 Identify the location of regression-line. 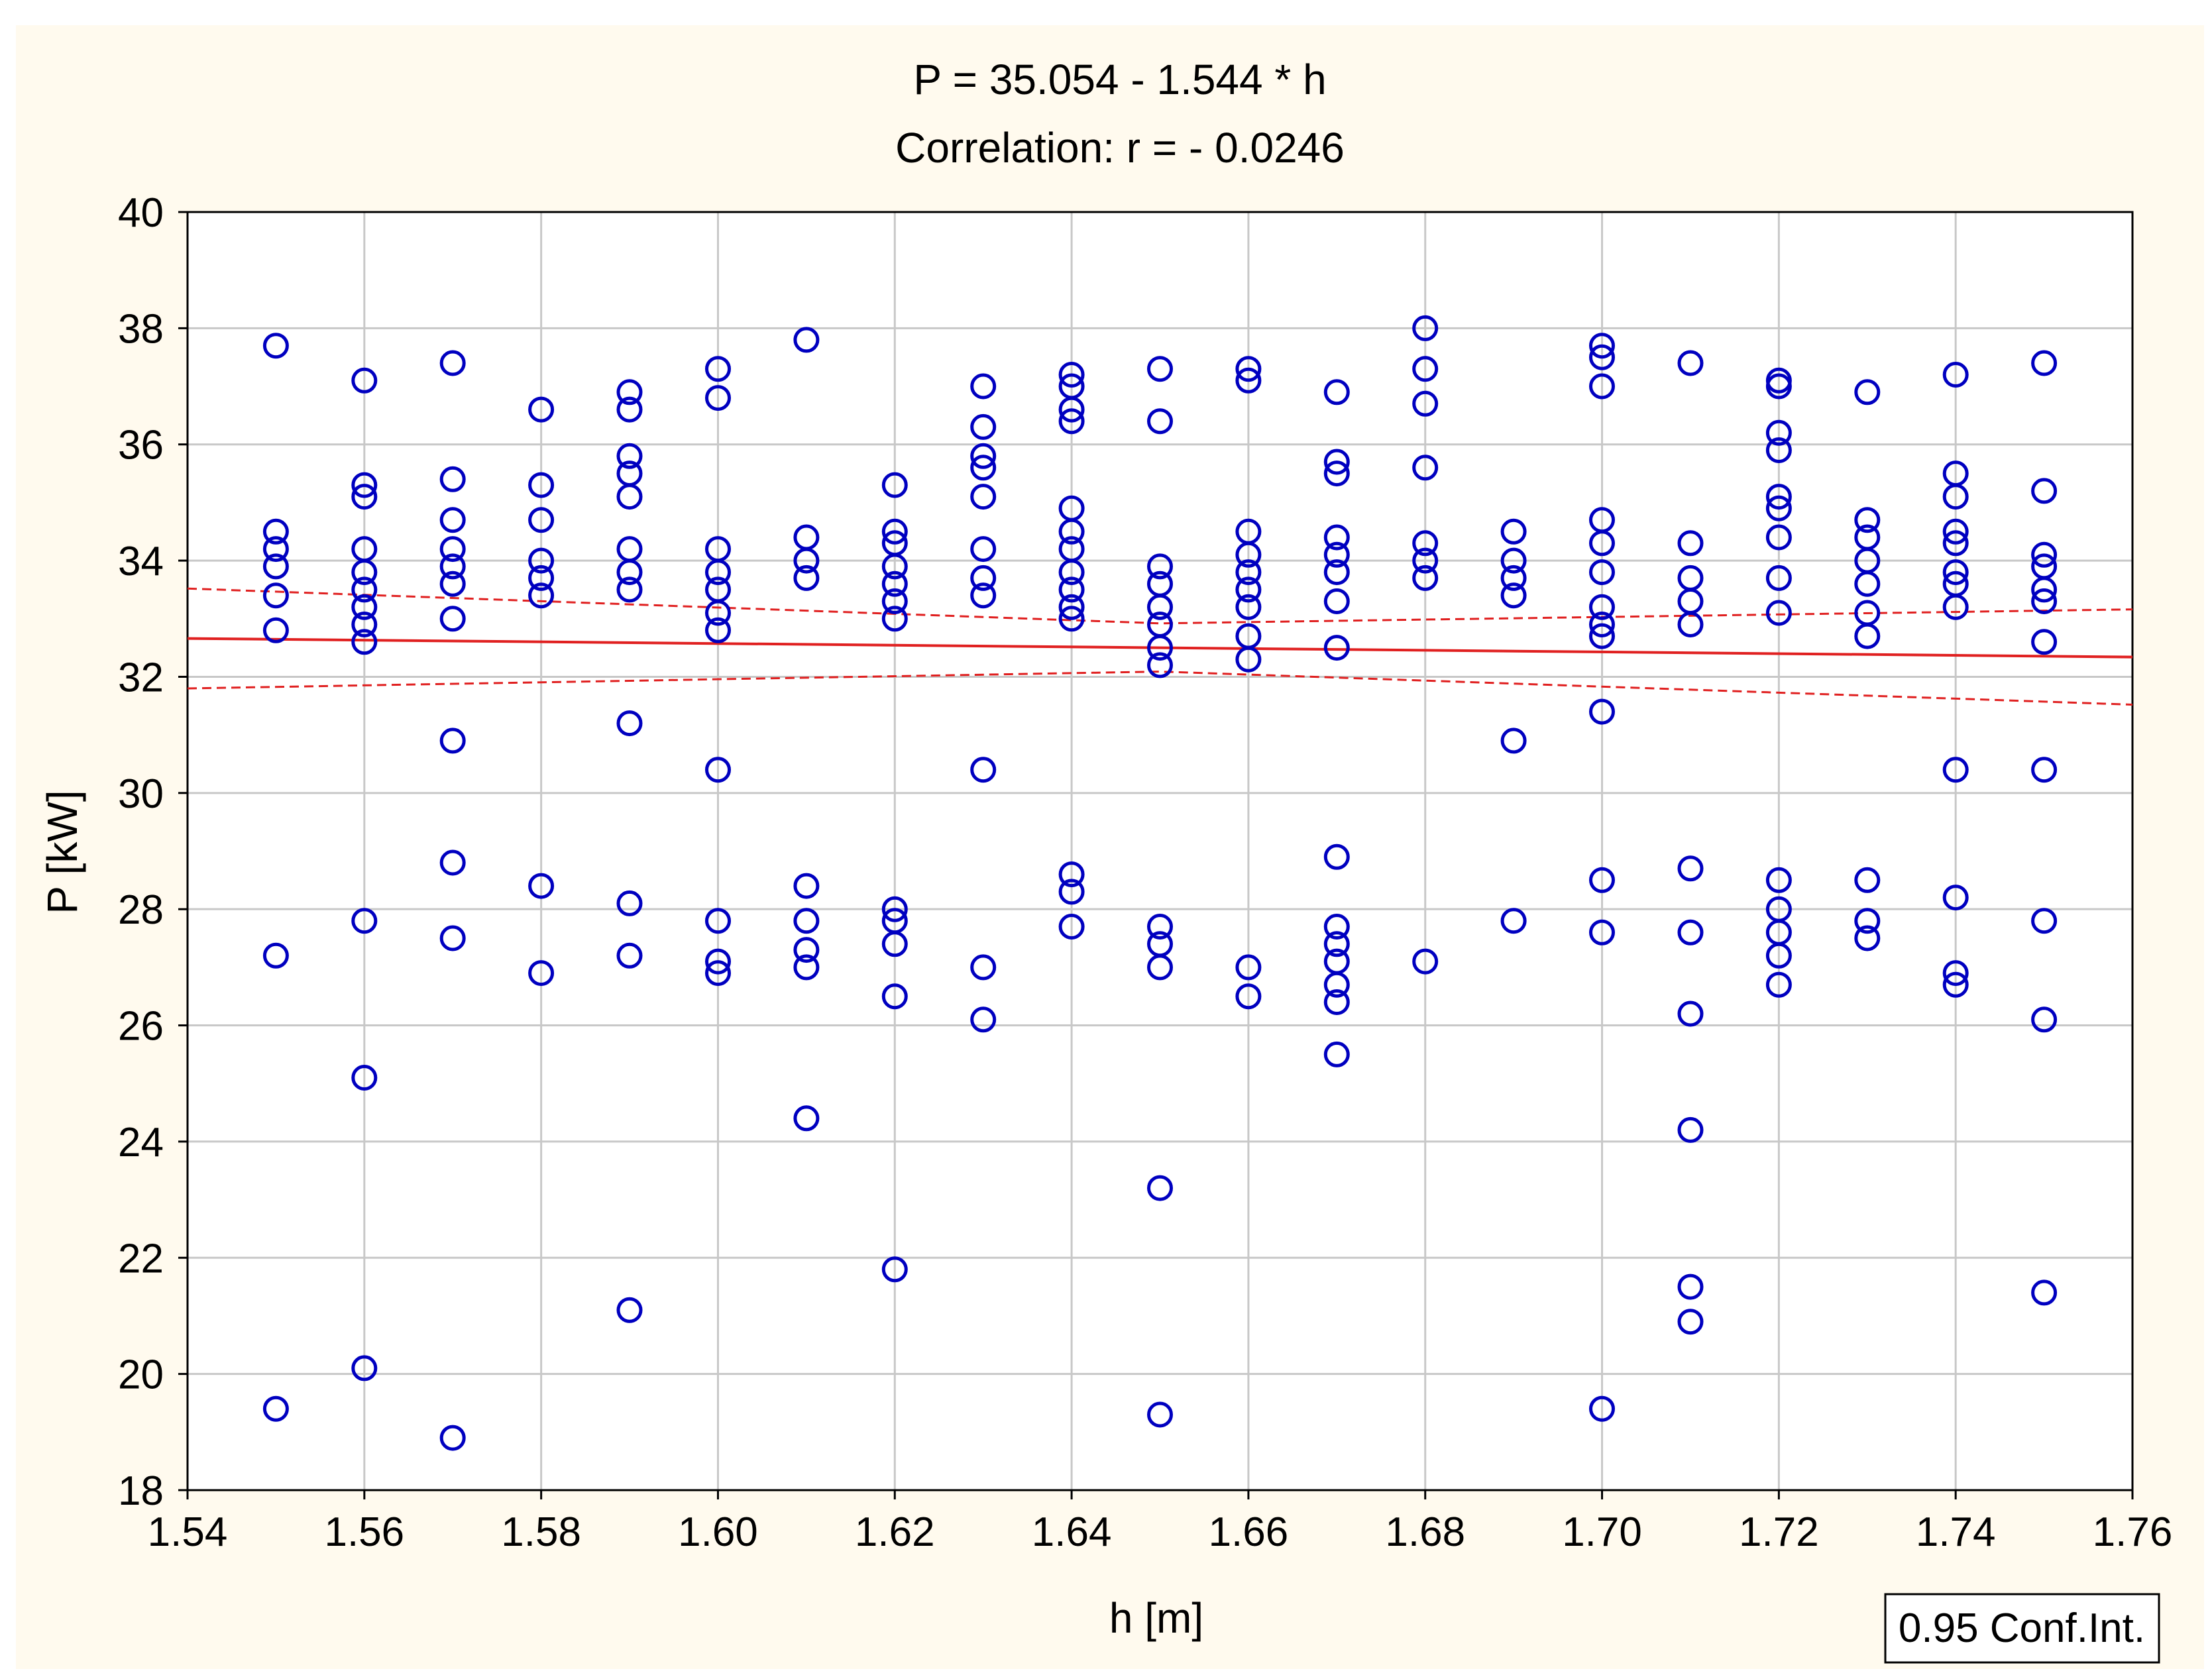
(1160, 648).